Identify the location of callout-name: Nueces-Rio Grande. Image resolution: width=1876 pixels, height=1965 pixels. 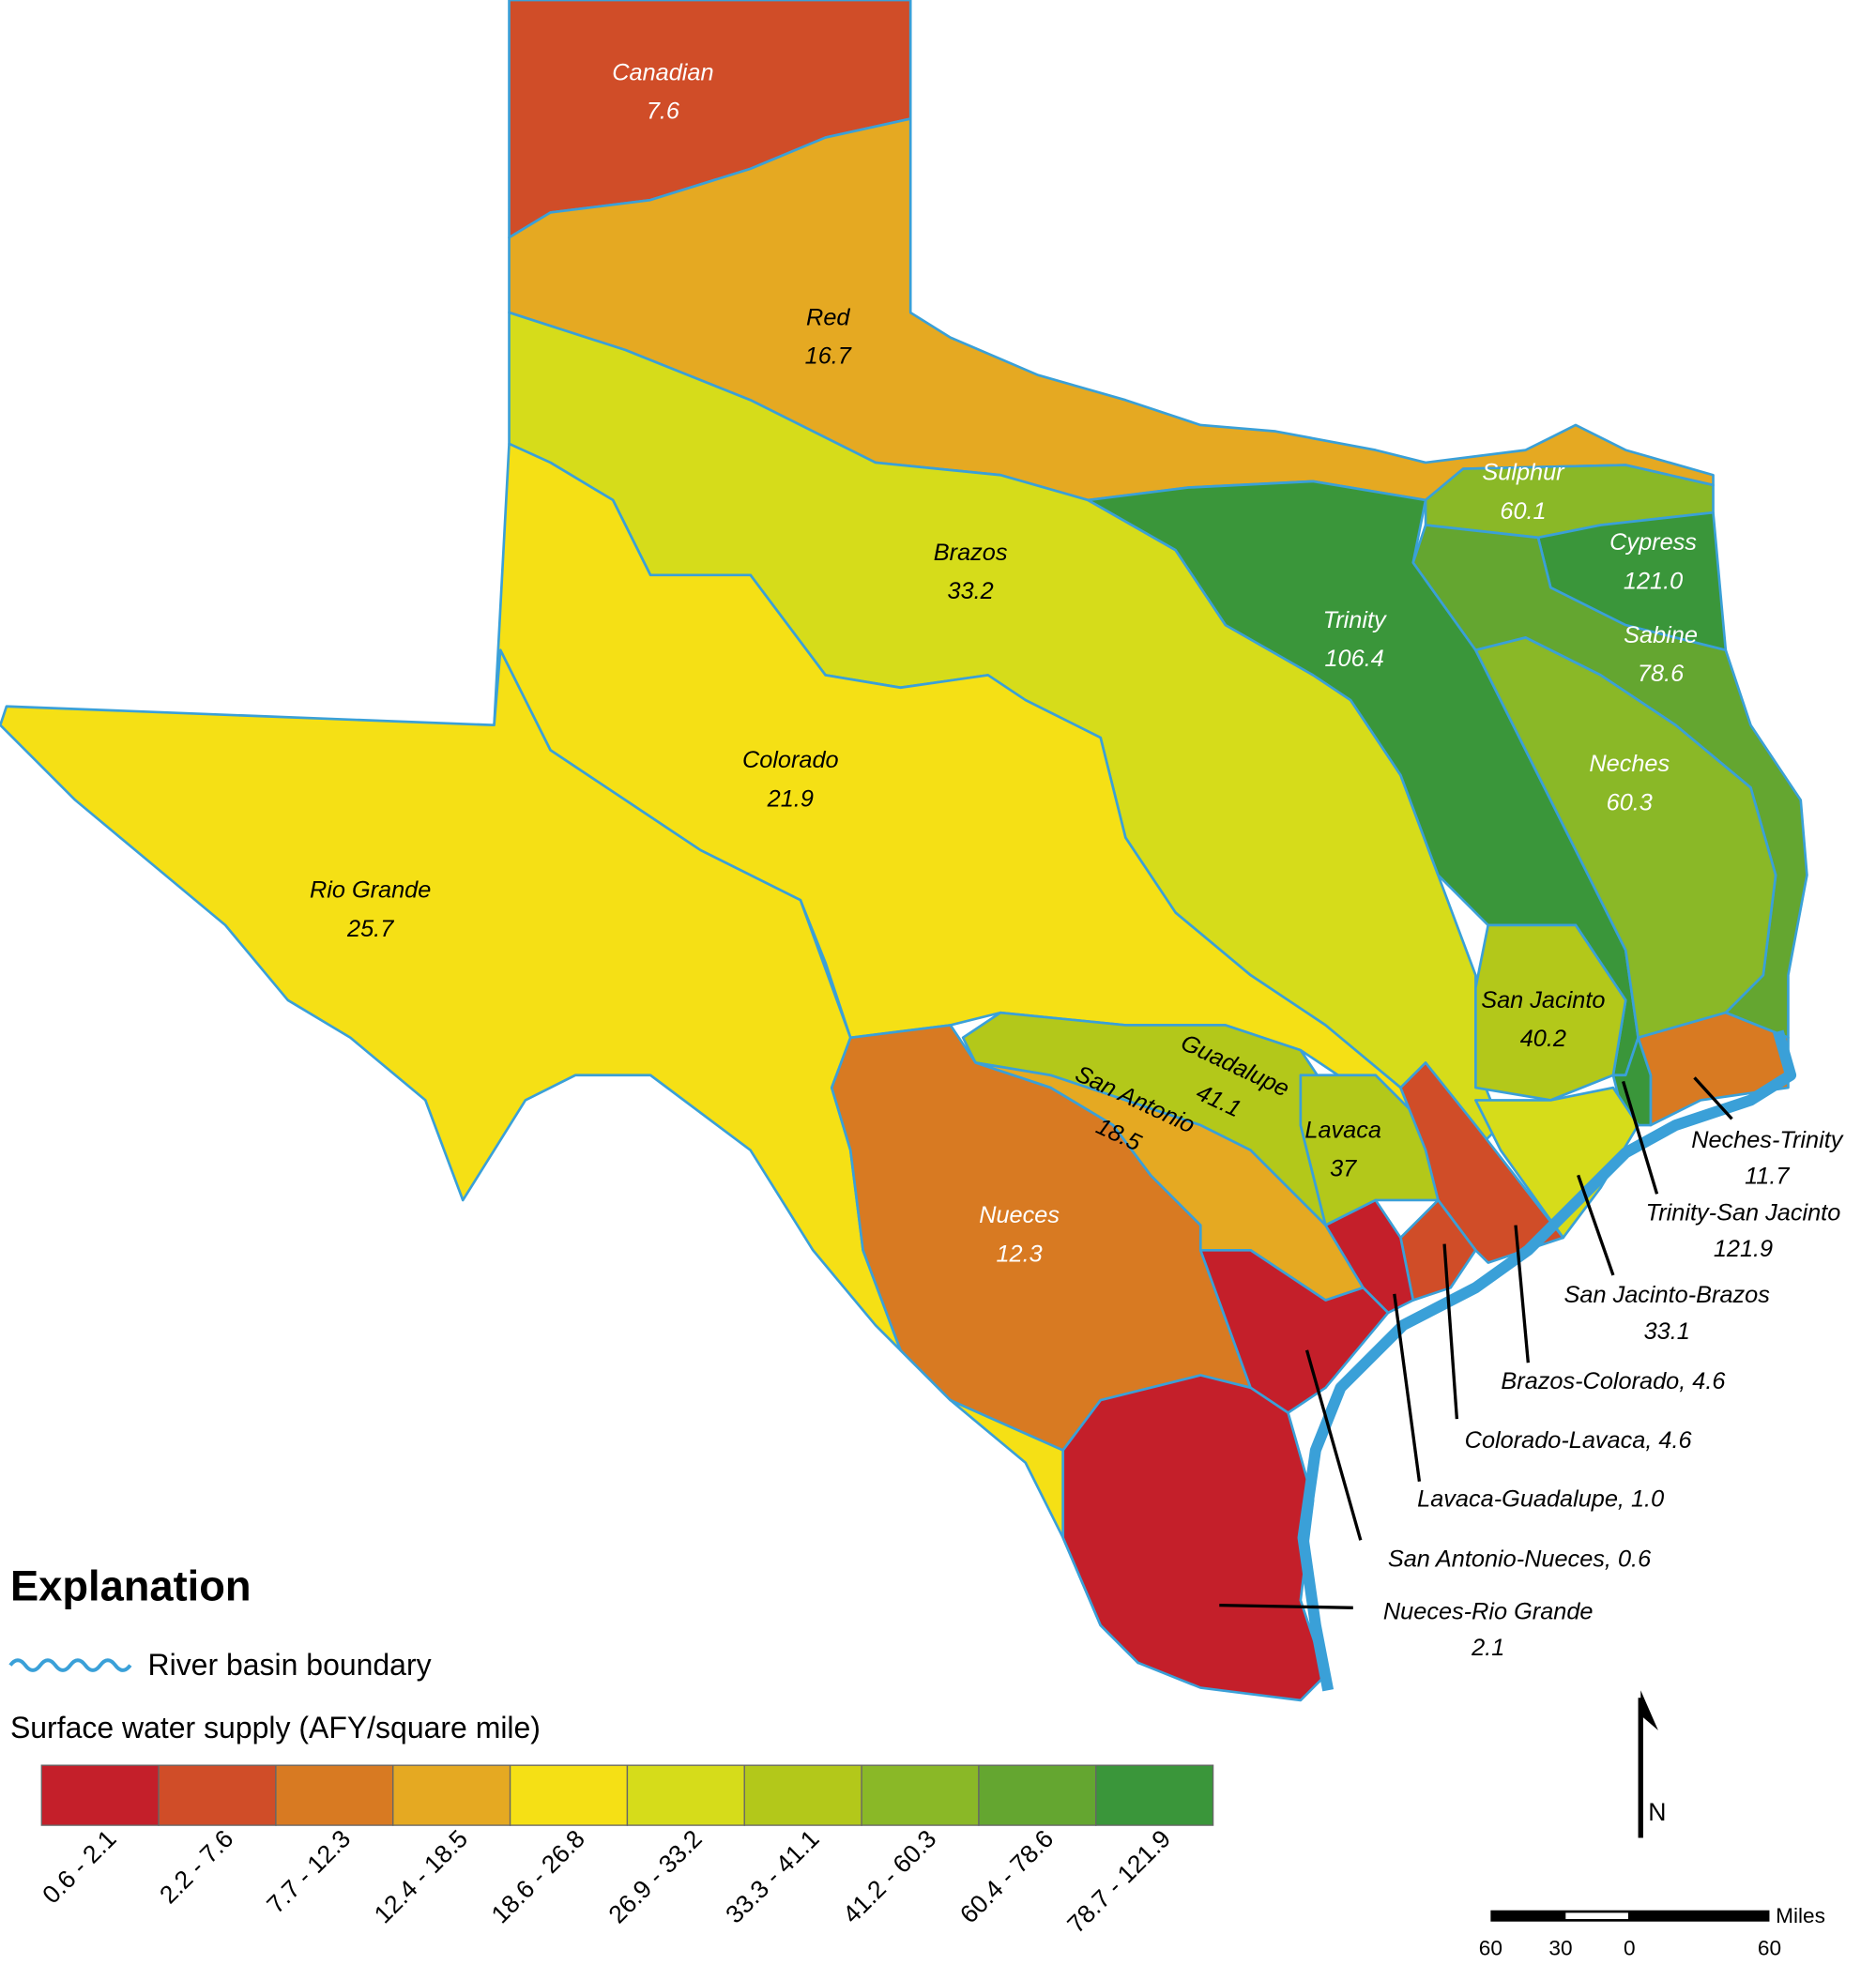
(1488, 1611).